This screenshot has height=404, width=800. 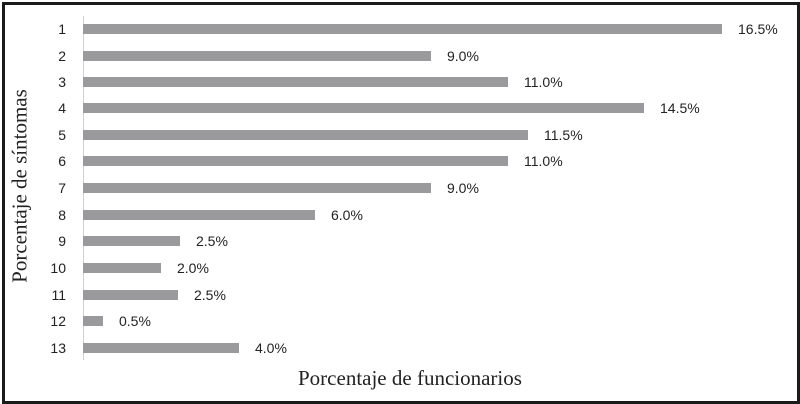 What do you see at coordinates (347, 215) in the screenshot?
I see `value-label: 6.0%` at bounding box center [347, 215].